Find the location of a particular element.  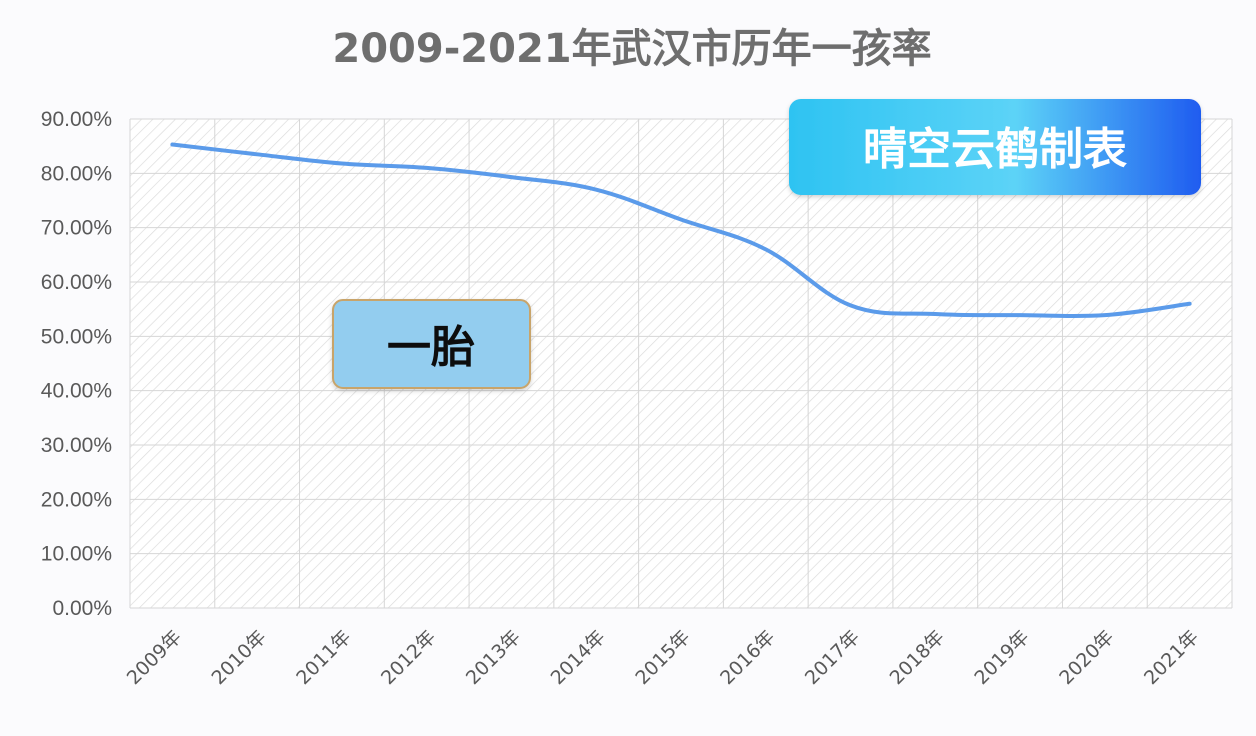

series-label-background is located at coordinates (431, 344).